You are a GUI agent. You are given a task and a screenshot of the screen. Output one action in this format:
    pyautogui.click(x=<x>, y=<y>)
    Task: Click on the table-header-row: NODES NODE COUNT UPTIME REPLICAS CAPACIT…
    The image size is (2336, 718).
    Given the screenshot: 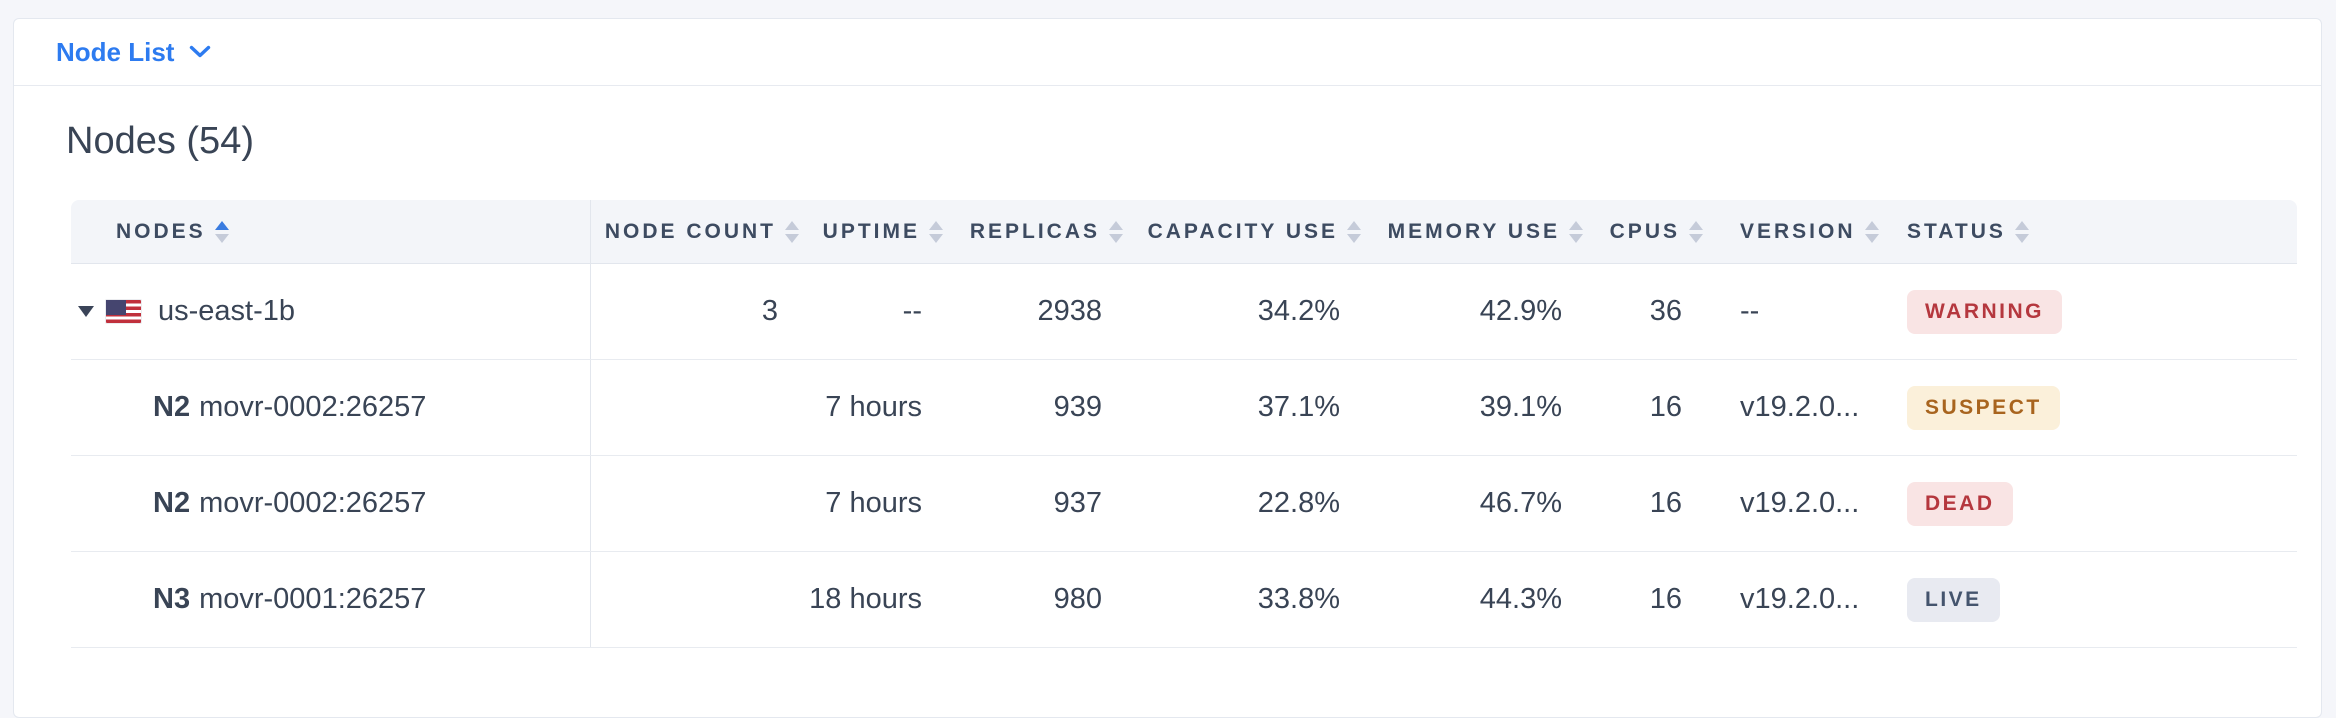 What is the action you would take?
    pyautogui.click(x=1184, y=232)
    